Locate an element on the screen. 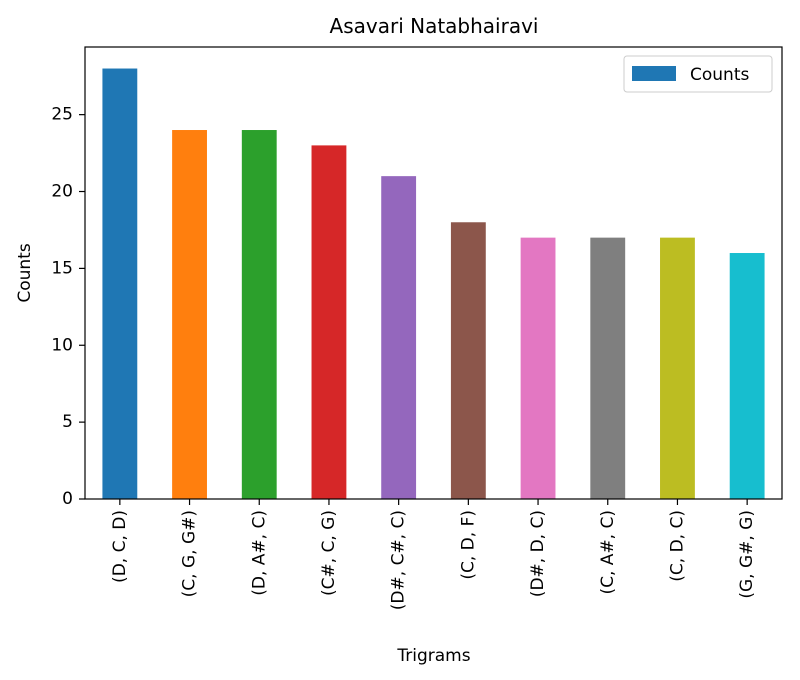  x-axis-label: Trigrams is located at coordinates (433, 656).